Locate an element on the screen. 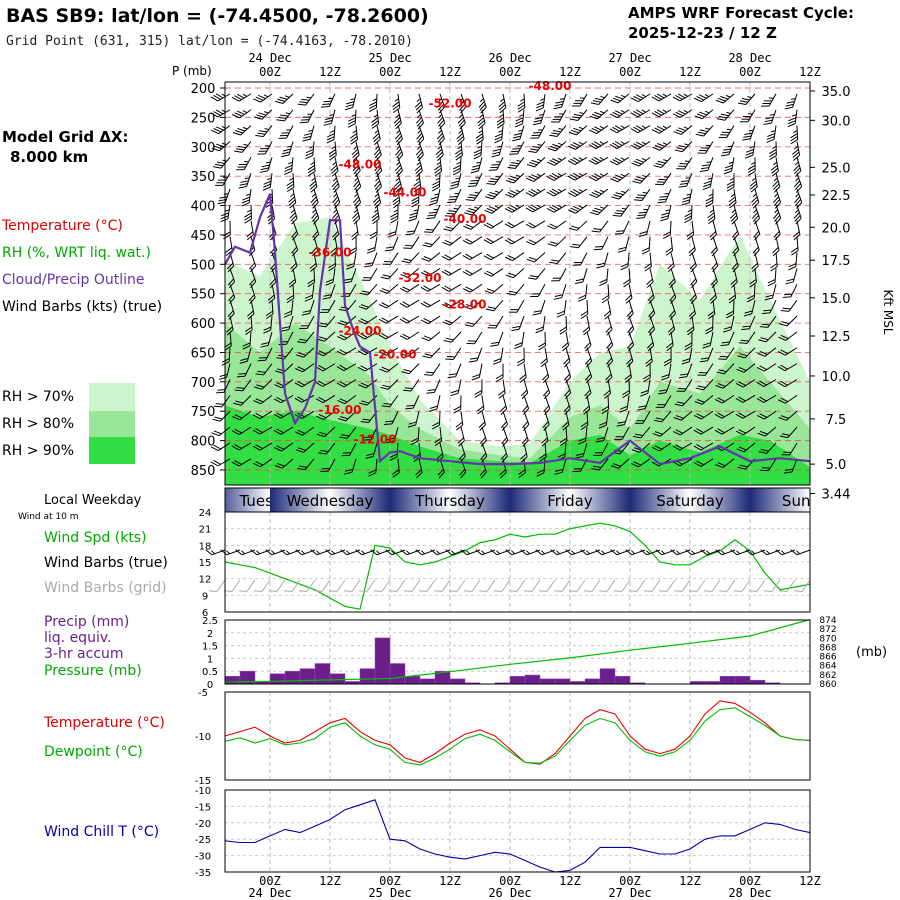 The height and width of the screenshot is (900, 900). temperature-contour-label: -44.00 is located at coordinates (405, 193).